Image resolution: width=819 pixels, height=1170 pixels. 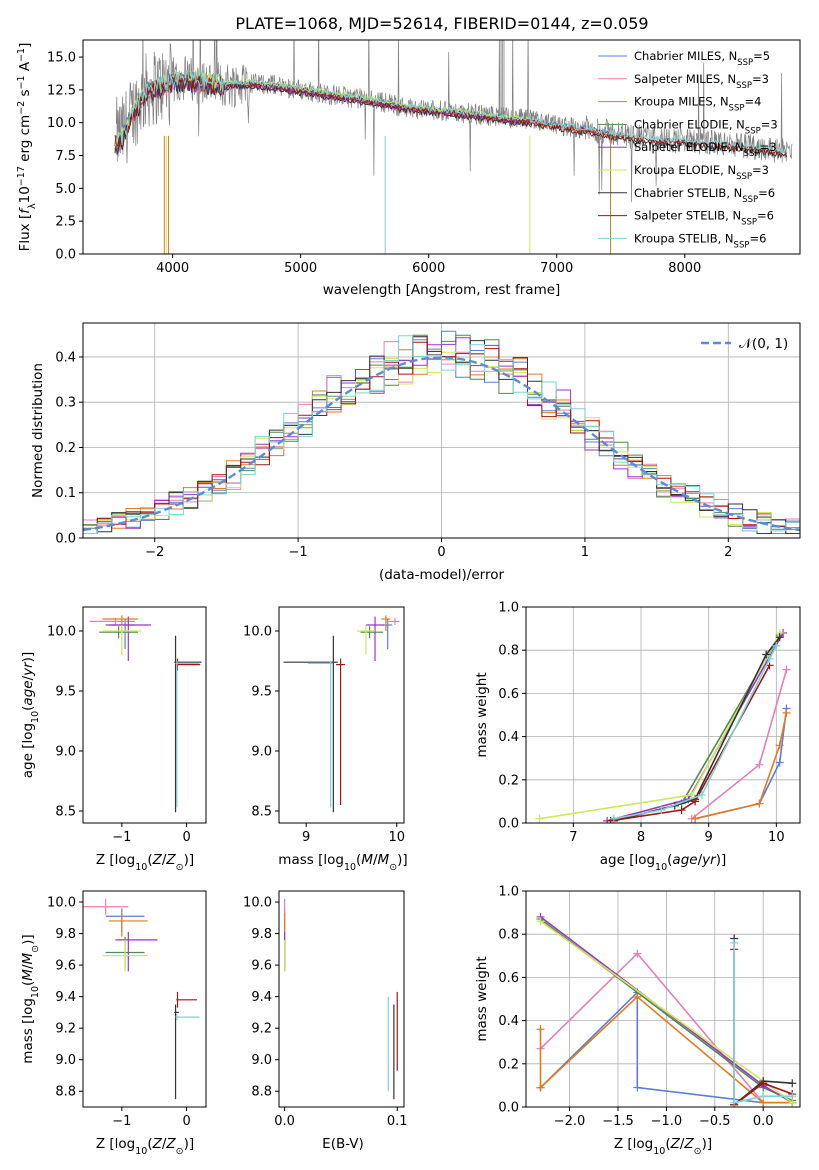 I want to click on mw-marker-salpeter-stelib, so click(x=695, y=801).